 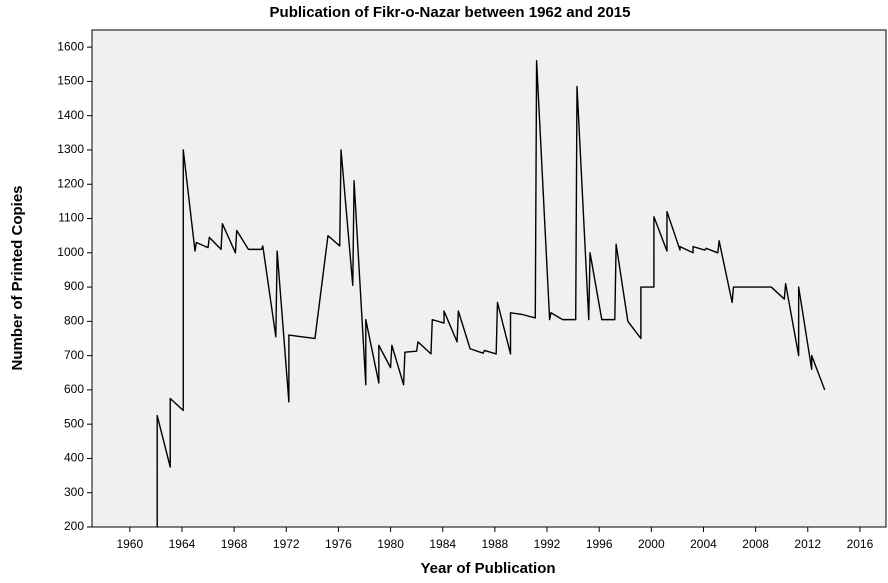 What do you see at coordinates (74, 321) in the screenshot?
I see `y-tick-label: 800` at bounding box center [74, 321].